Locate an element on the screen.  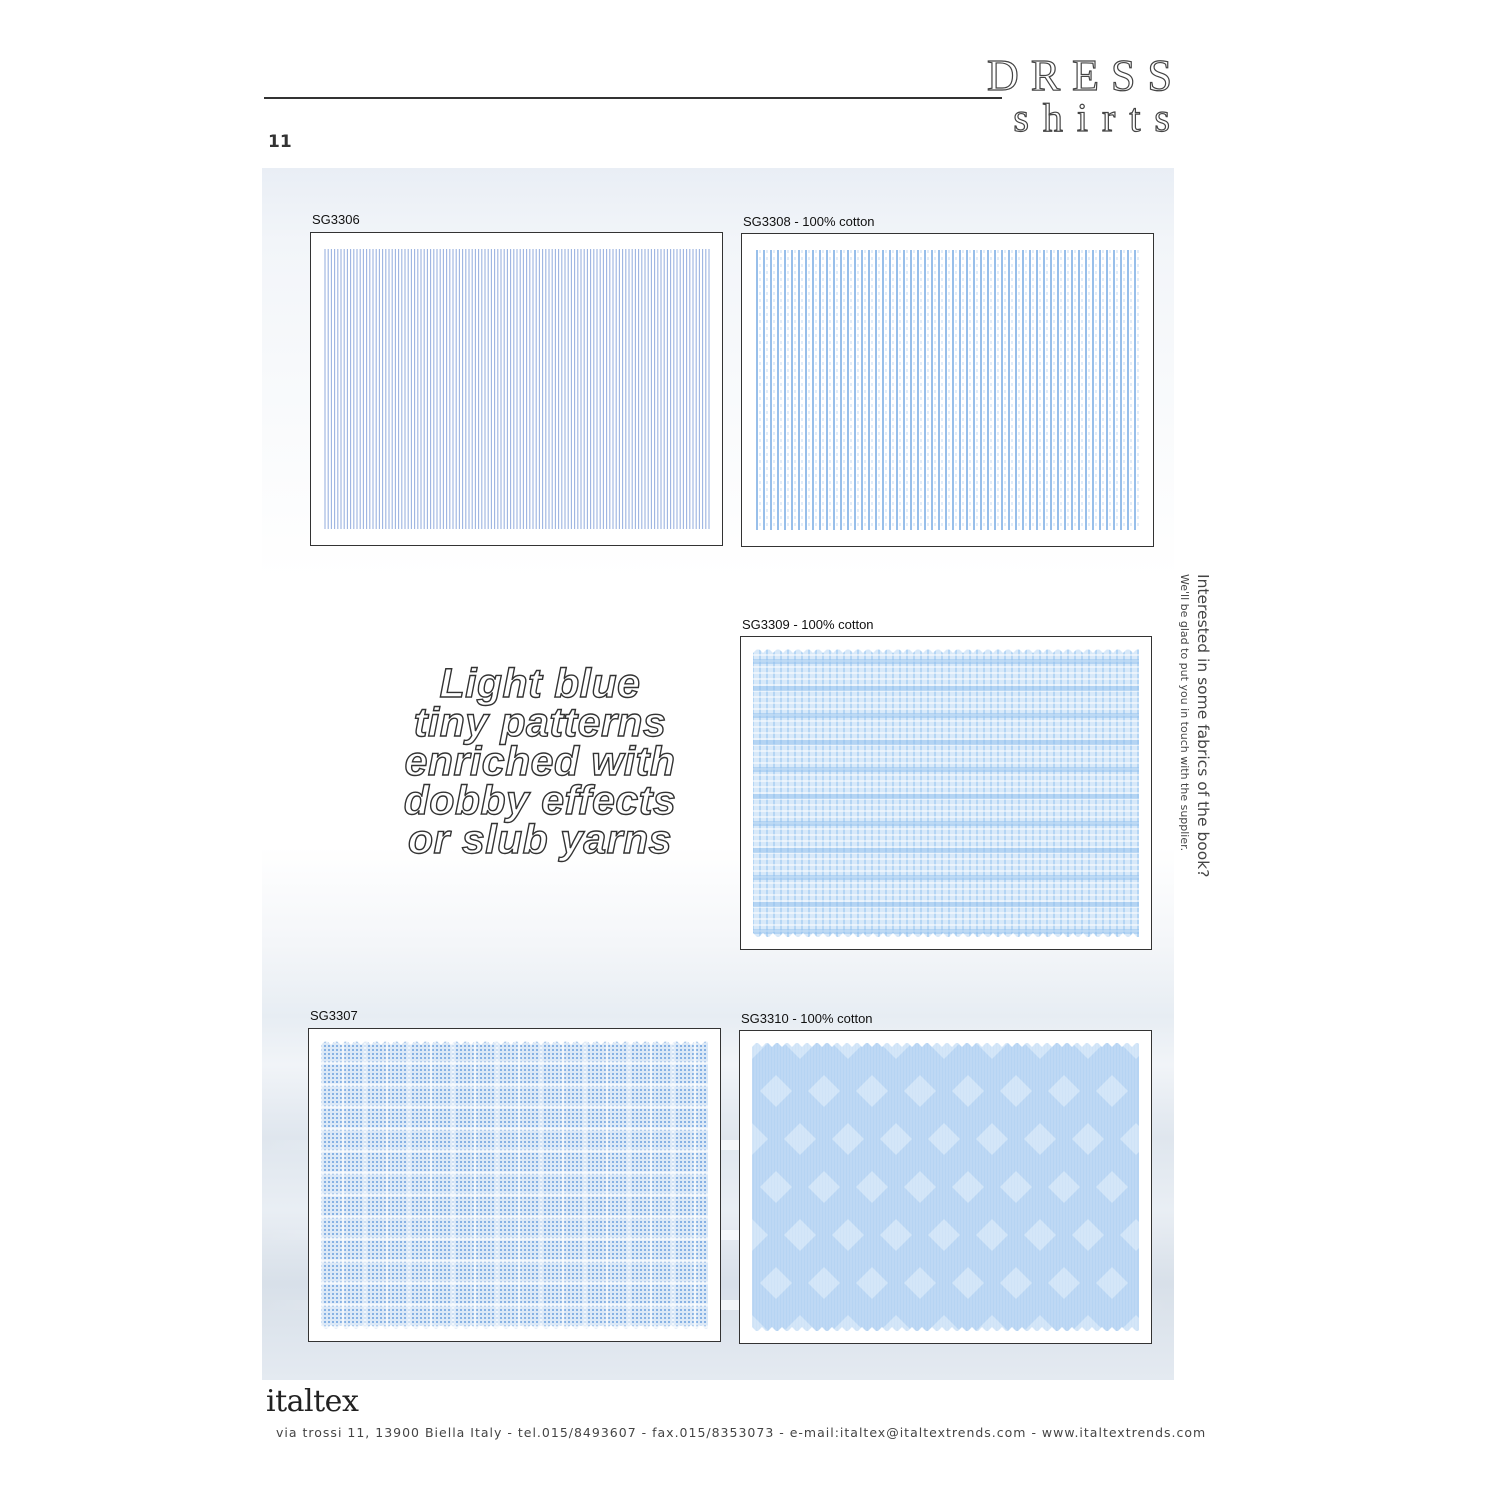
swatch-label: SG3306 is located at coordinates (336, 219).